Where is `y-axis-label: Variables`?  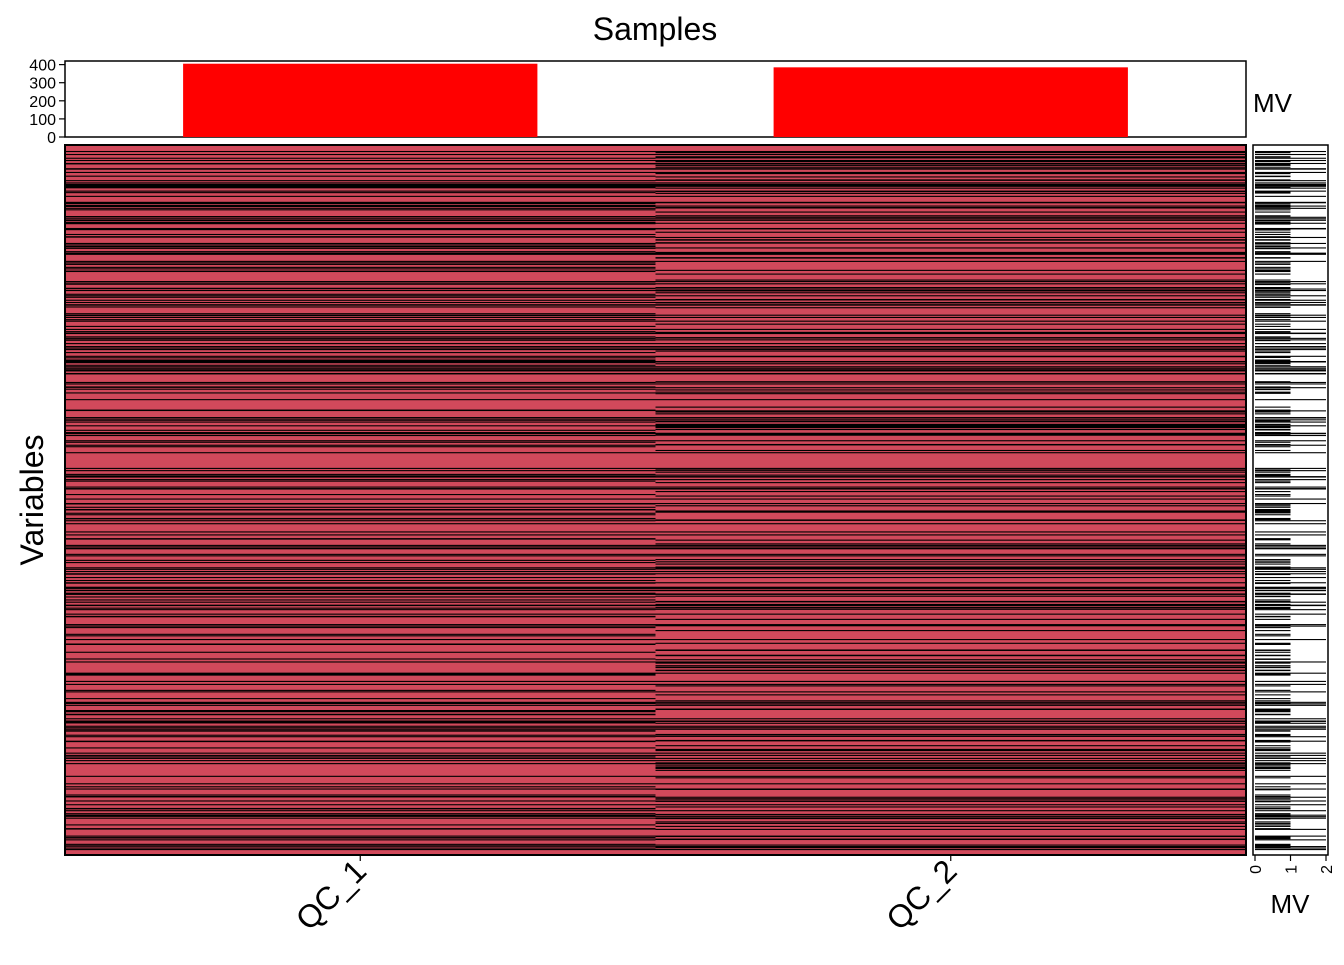 y-axis-label: Variables is located at coordinates (32, 499).